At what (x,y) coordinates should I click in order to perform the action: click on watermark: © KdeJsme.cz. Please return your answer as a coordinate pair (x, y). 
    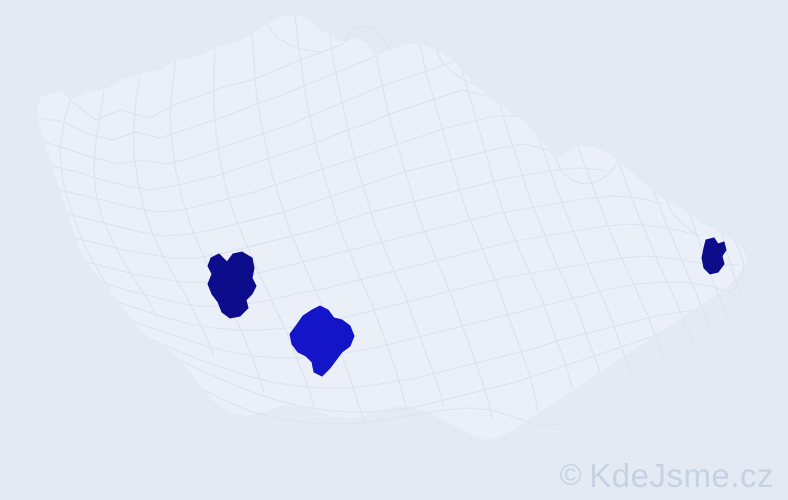
    Looking at the image, I should click on (667, 475).